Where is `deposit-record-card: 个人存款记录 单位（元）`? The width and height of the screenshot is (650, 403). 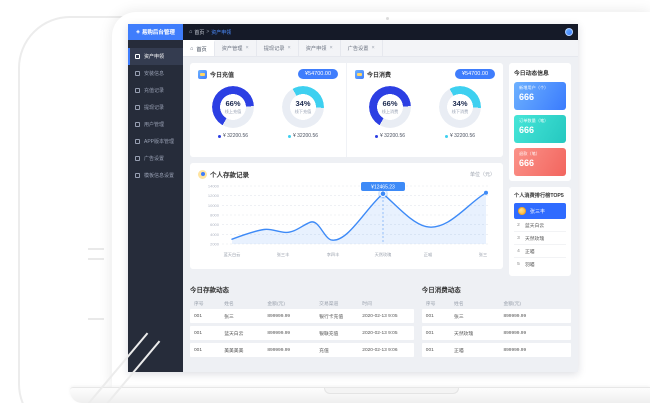 deposit-record-card: 个人存款记录 单位（元） is located at coordinates (346, 216).